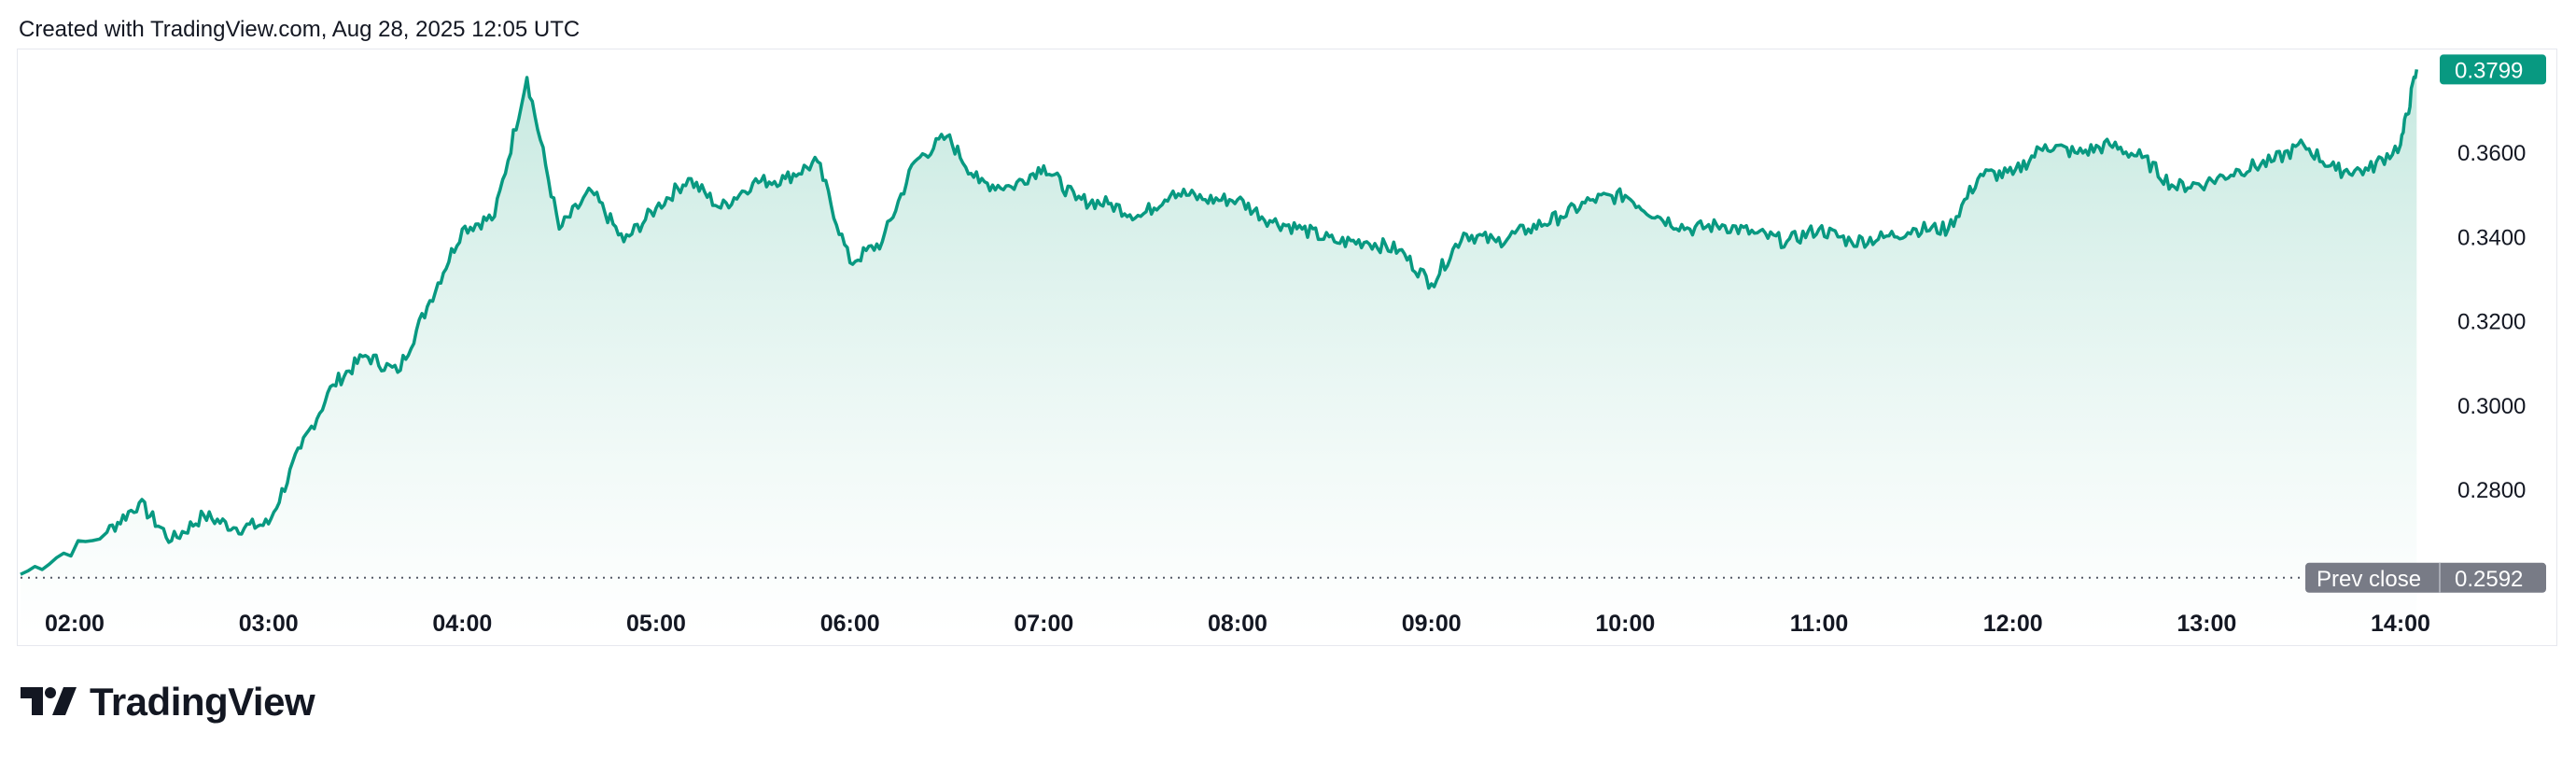 The height and width of the screenshot is (760, 2576). What do you see at coordinates (269, 624) in the screenshot?
I see `x-tick-label: 03:00` at bounding box center [269, 624].